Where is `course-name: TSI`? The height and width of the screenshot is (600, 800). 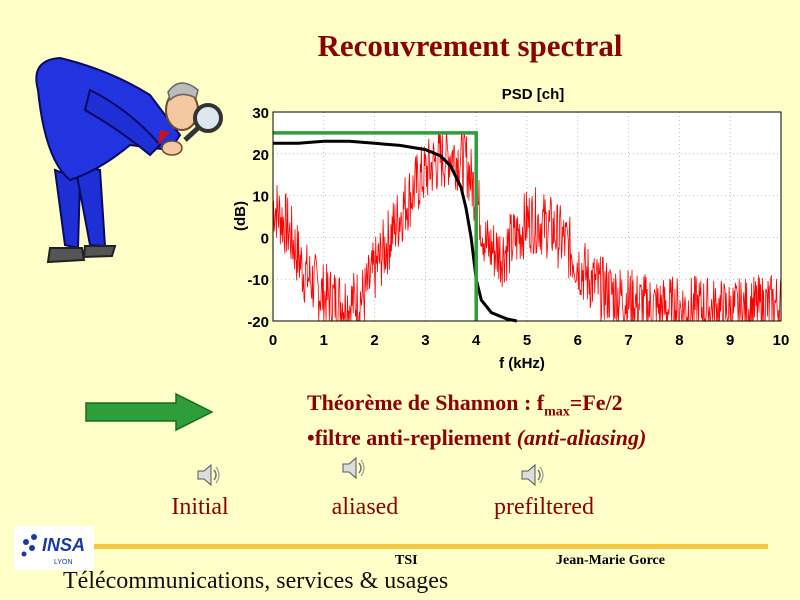 course-name: TSI is located at coordinates (406, 560).